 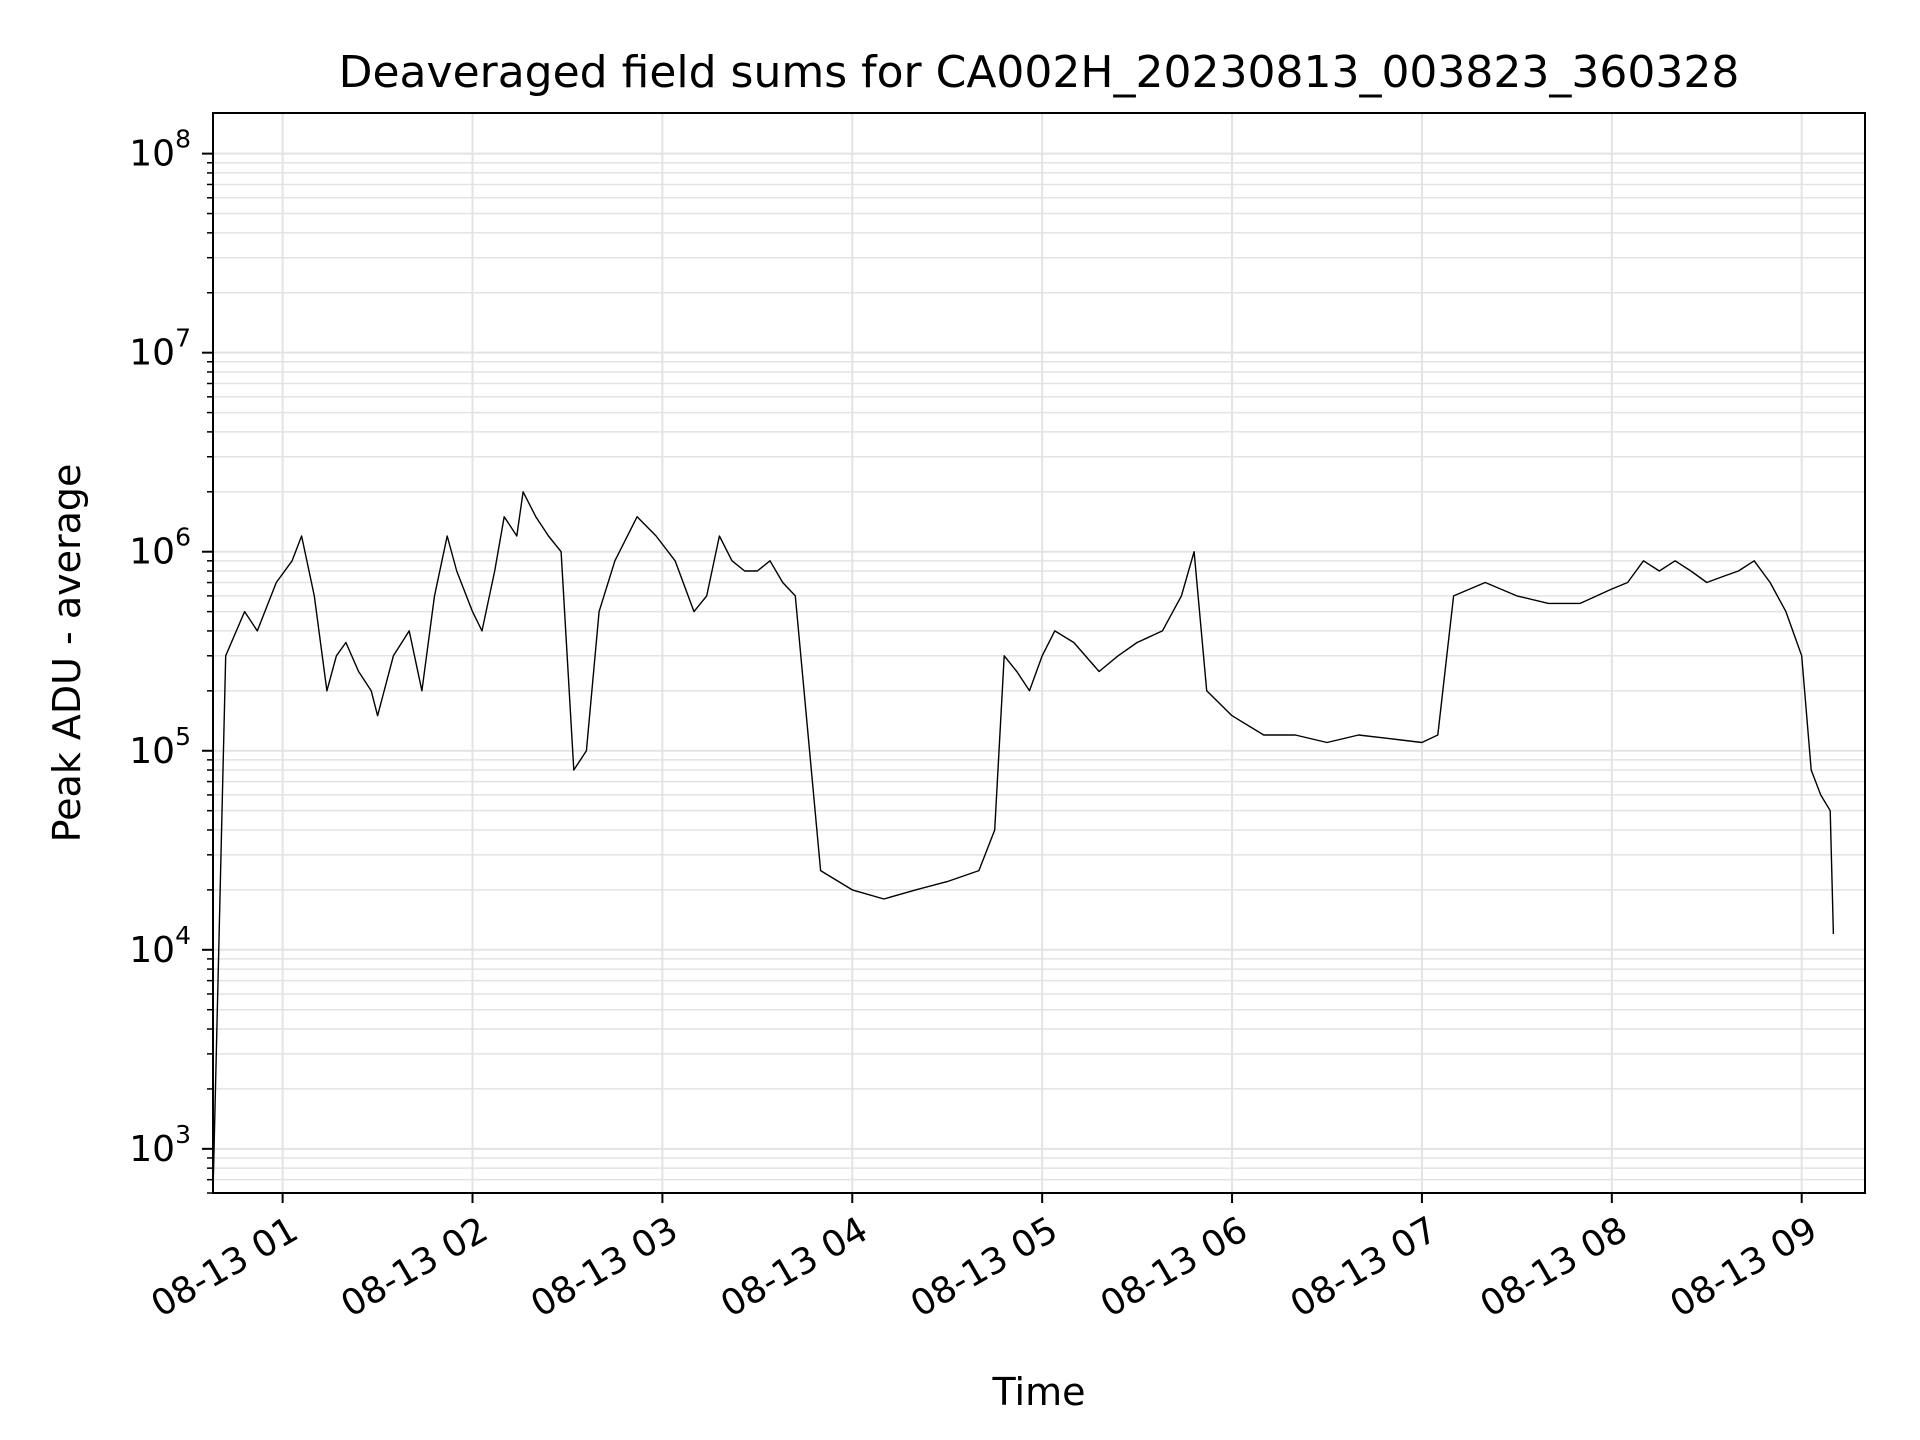 What do you see at coordinates (160, 150) in the screenshot?
I see `y-tick-label: 10⁸` at bounding box center [160, 150].